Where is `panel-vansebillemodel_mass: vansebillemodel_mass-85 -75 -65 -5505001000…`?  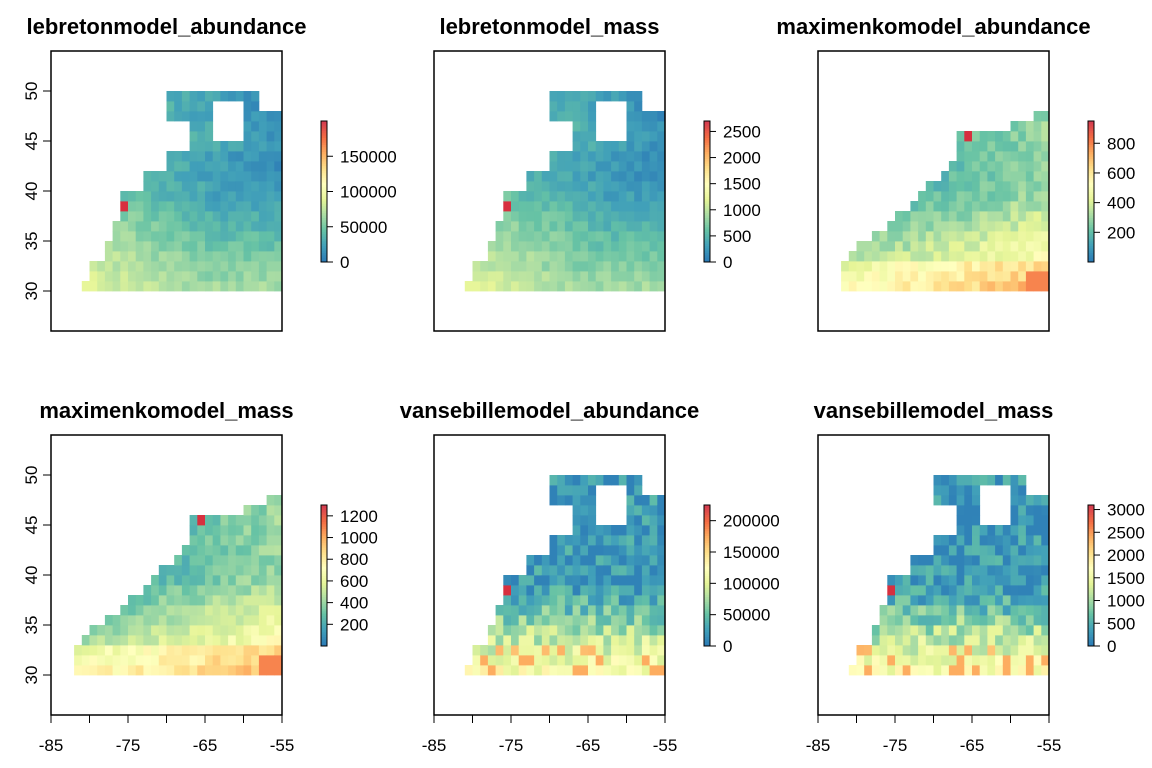 panel-vansebillemodel_mass: vansebillemodel_mass-85 -75 -65 -5505001000… is located at coordinates (975, 576).